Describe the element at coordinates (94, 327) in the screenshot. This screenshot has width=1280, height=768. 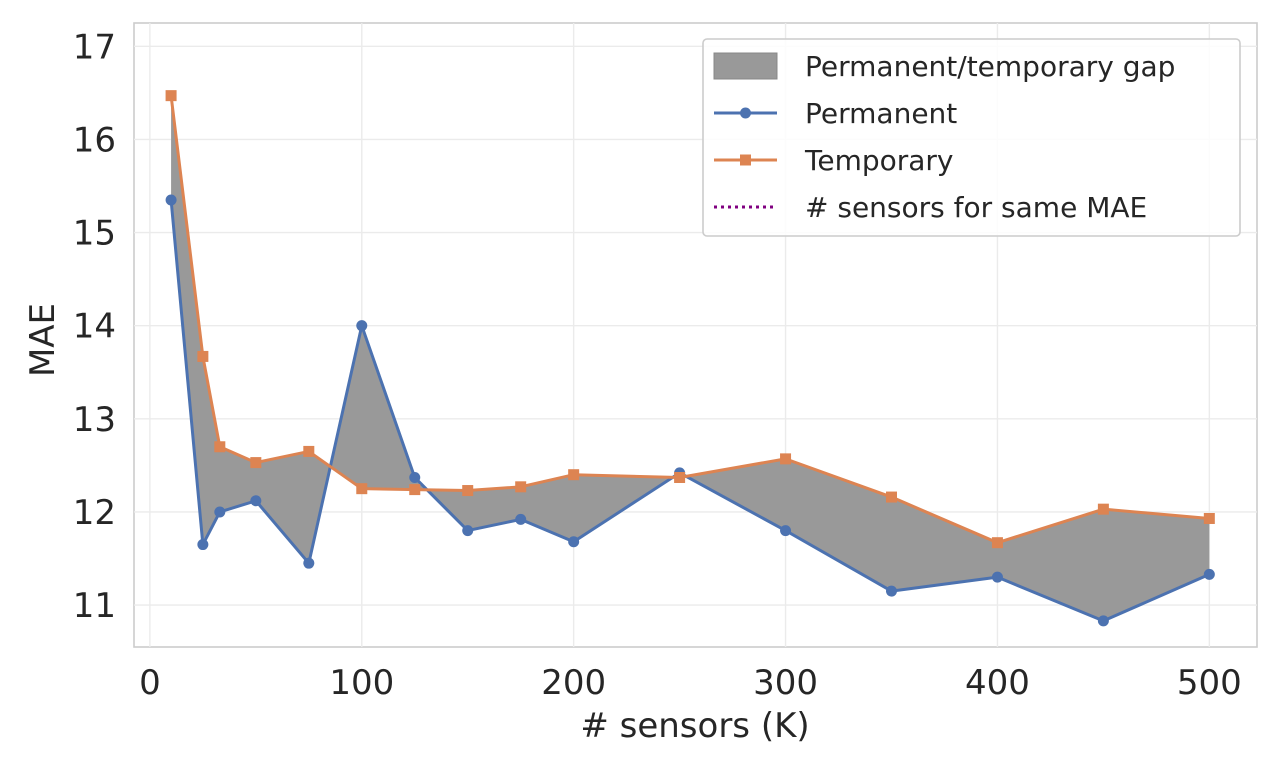
I see `y-tick-label: 14` at that location.